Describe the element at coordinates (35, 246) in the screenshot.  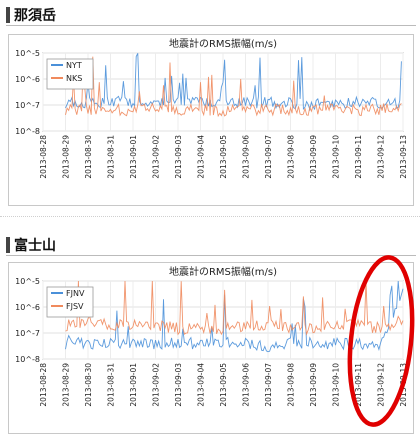
I see `section-title: 富士山` at that location.